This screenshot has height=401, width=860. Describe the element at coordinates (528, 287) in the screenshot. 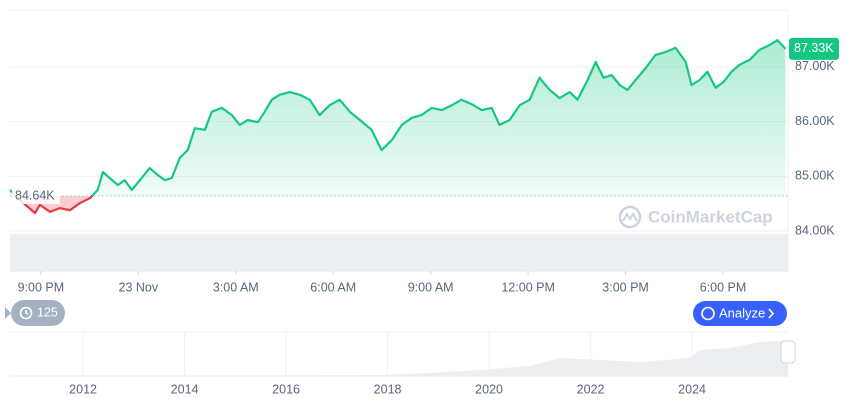

I see `x-tick-label: 12:00 PM` at that location.